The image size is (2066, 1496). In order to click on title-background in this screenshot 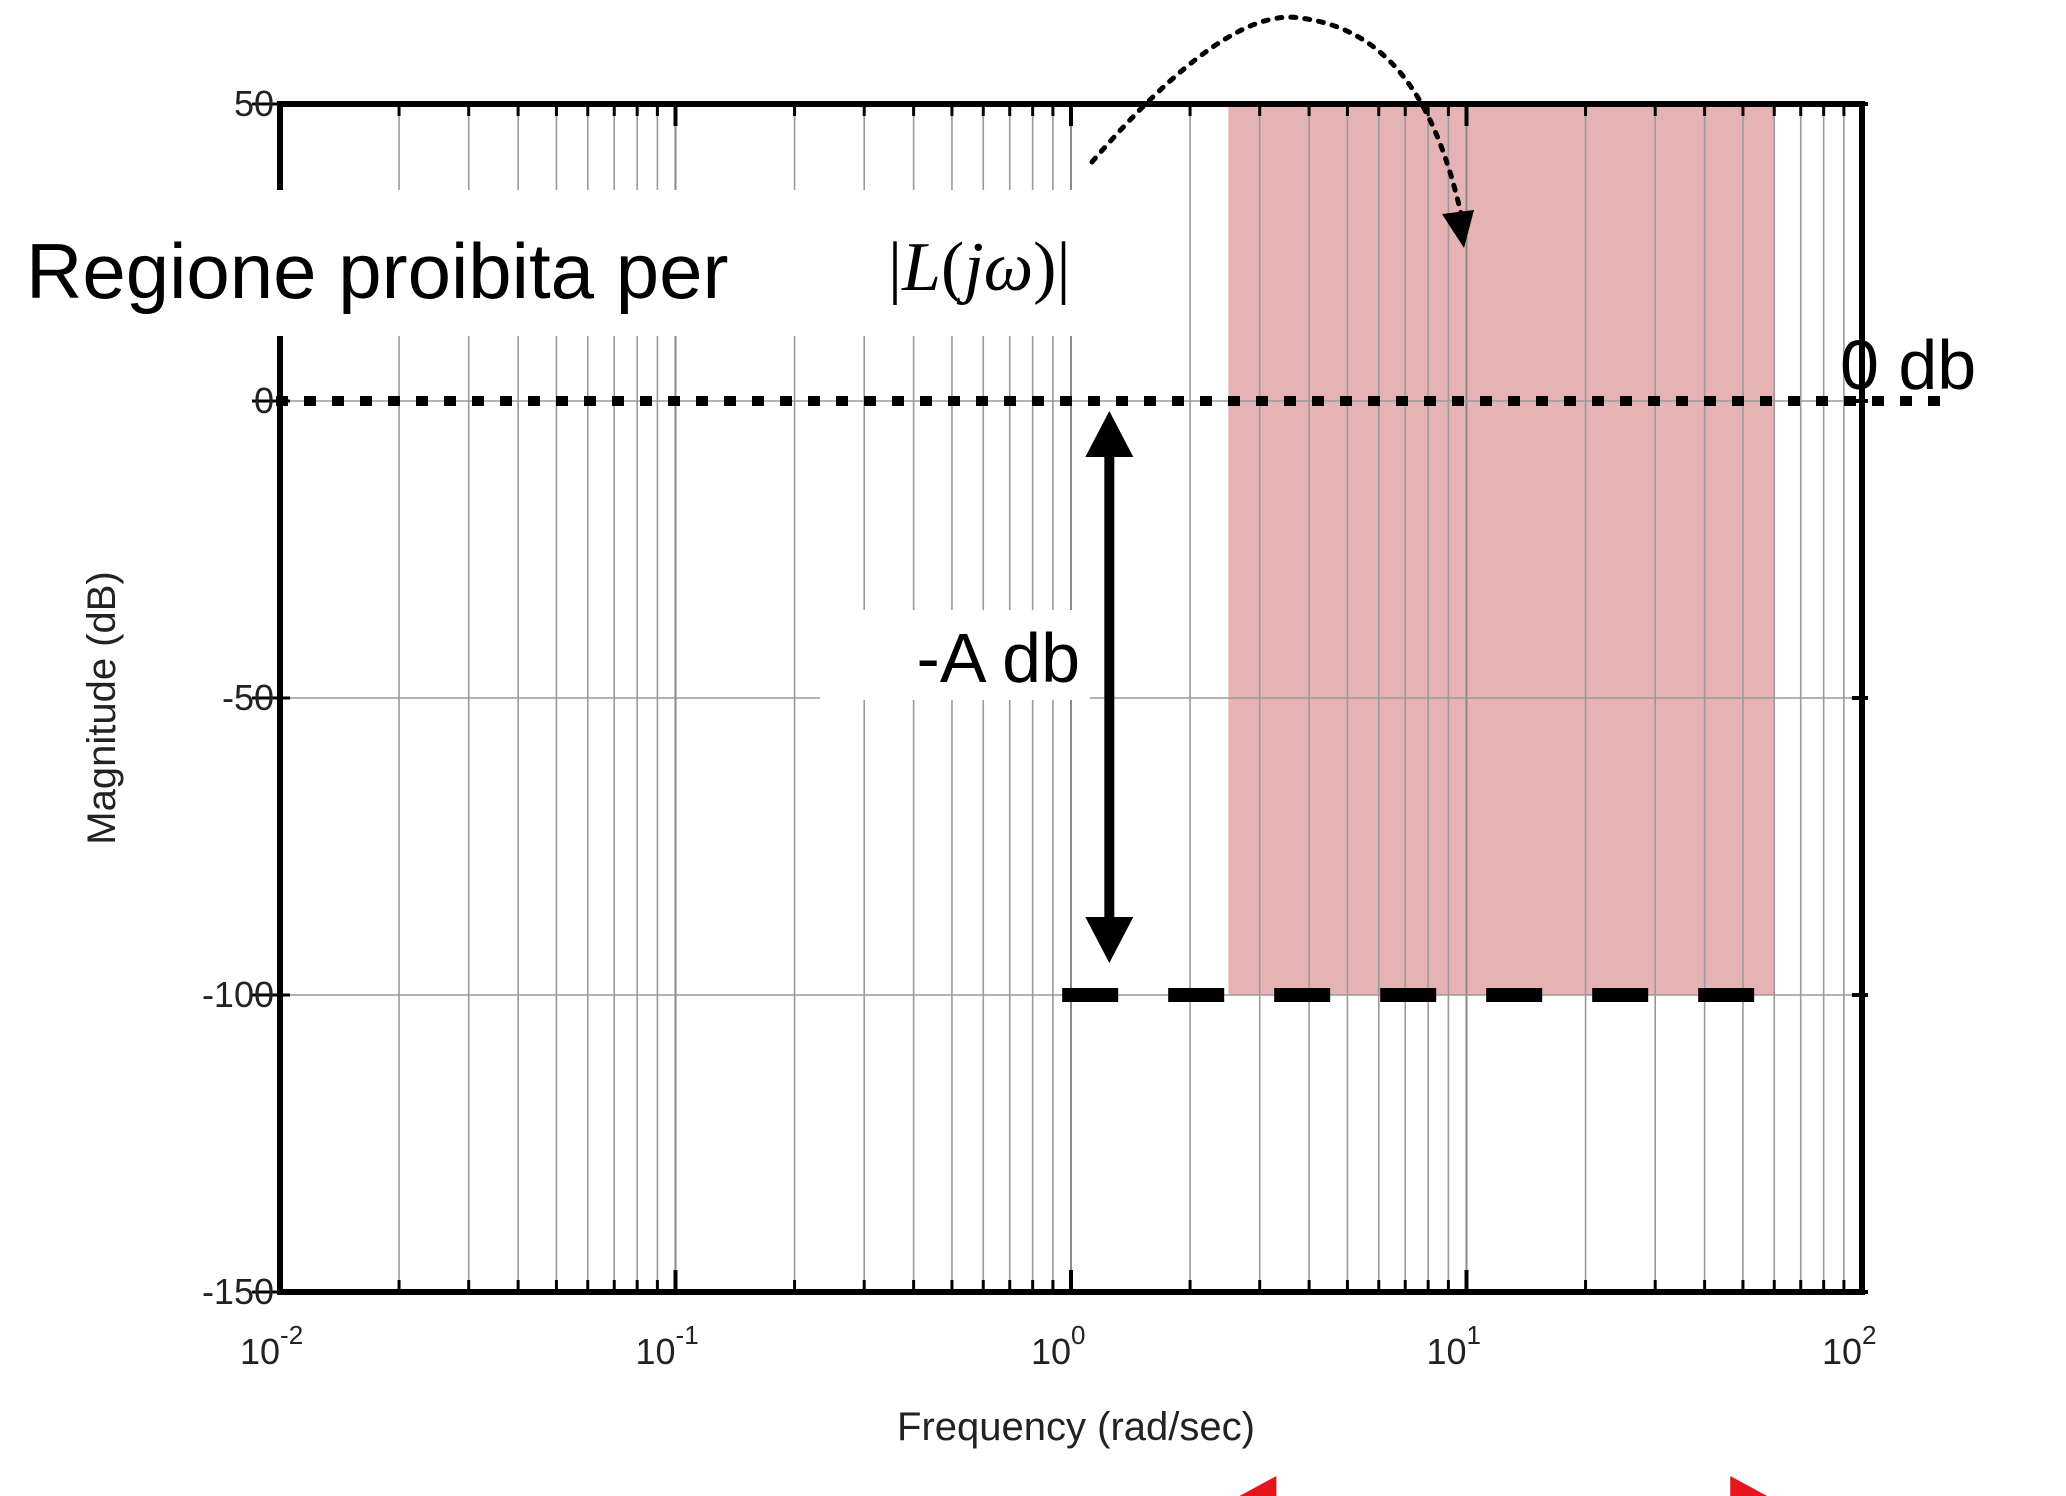, I will do `click(589, 263)`.